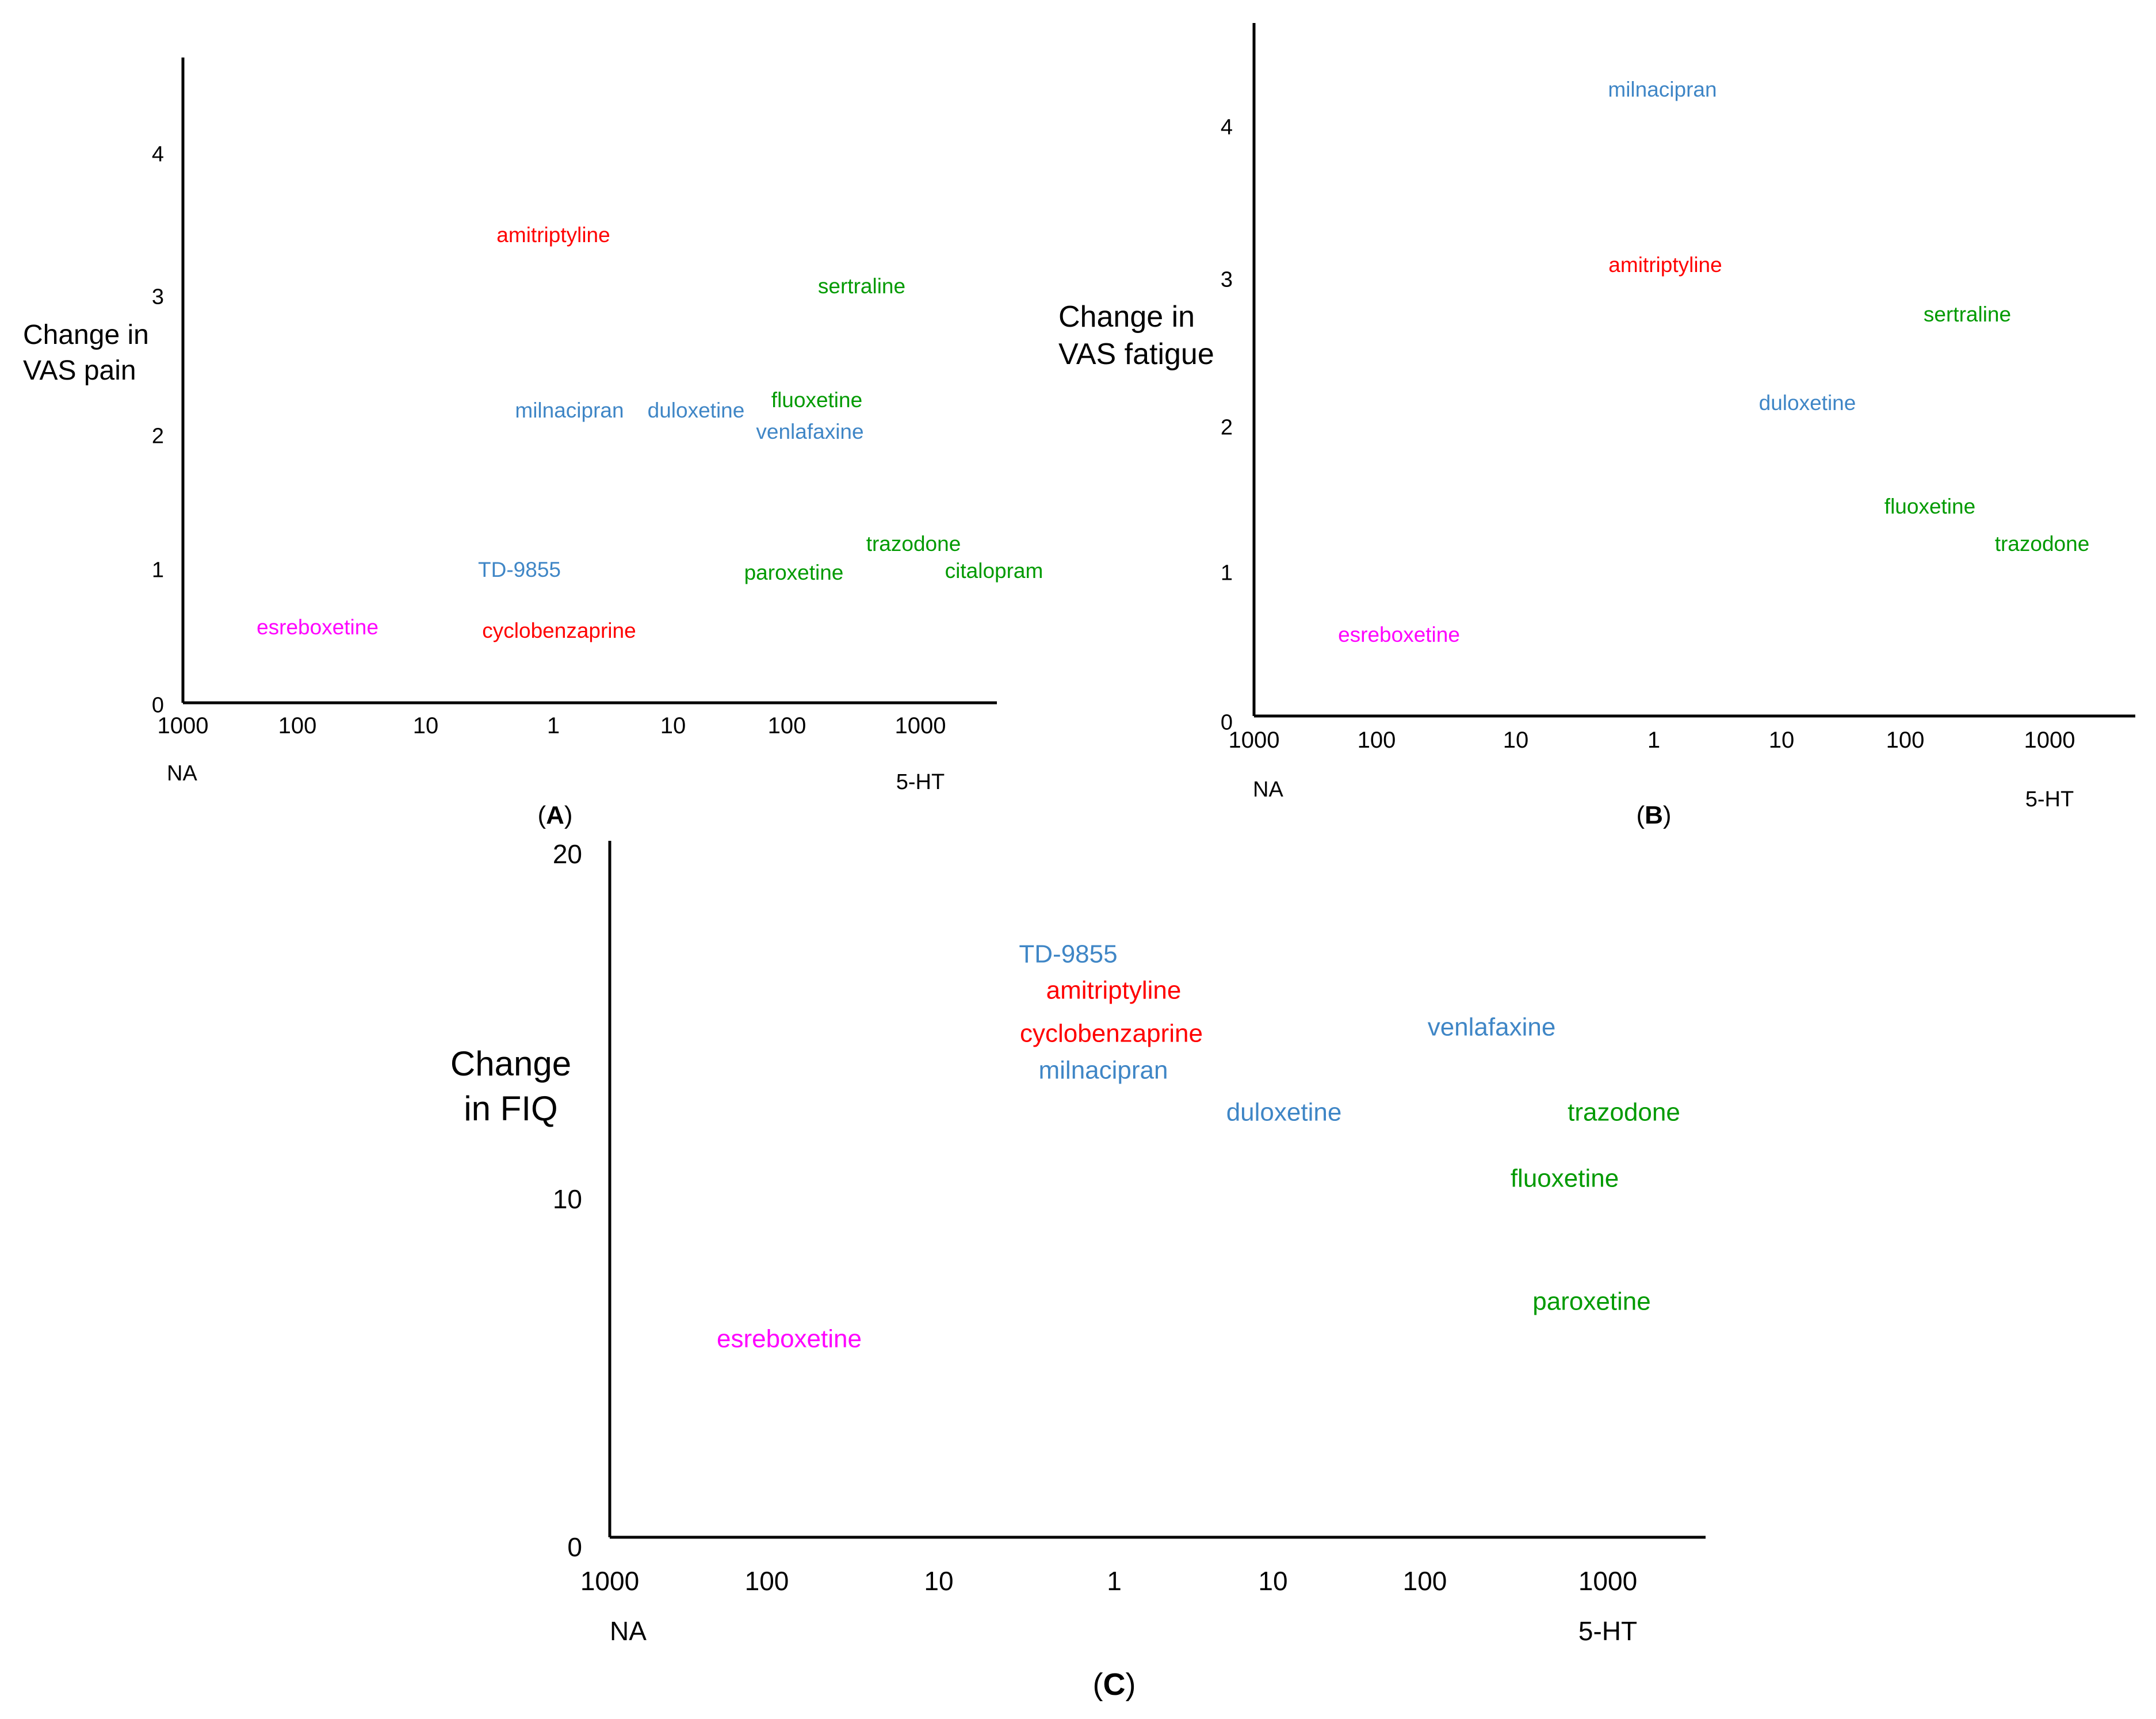 Image resolution: width=2156 pixels, height=1719 pixels. Describe the element at coordinates (79, 370) in the screenshot. I see `y-axis-title-line: VAS pain` at that location.